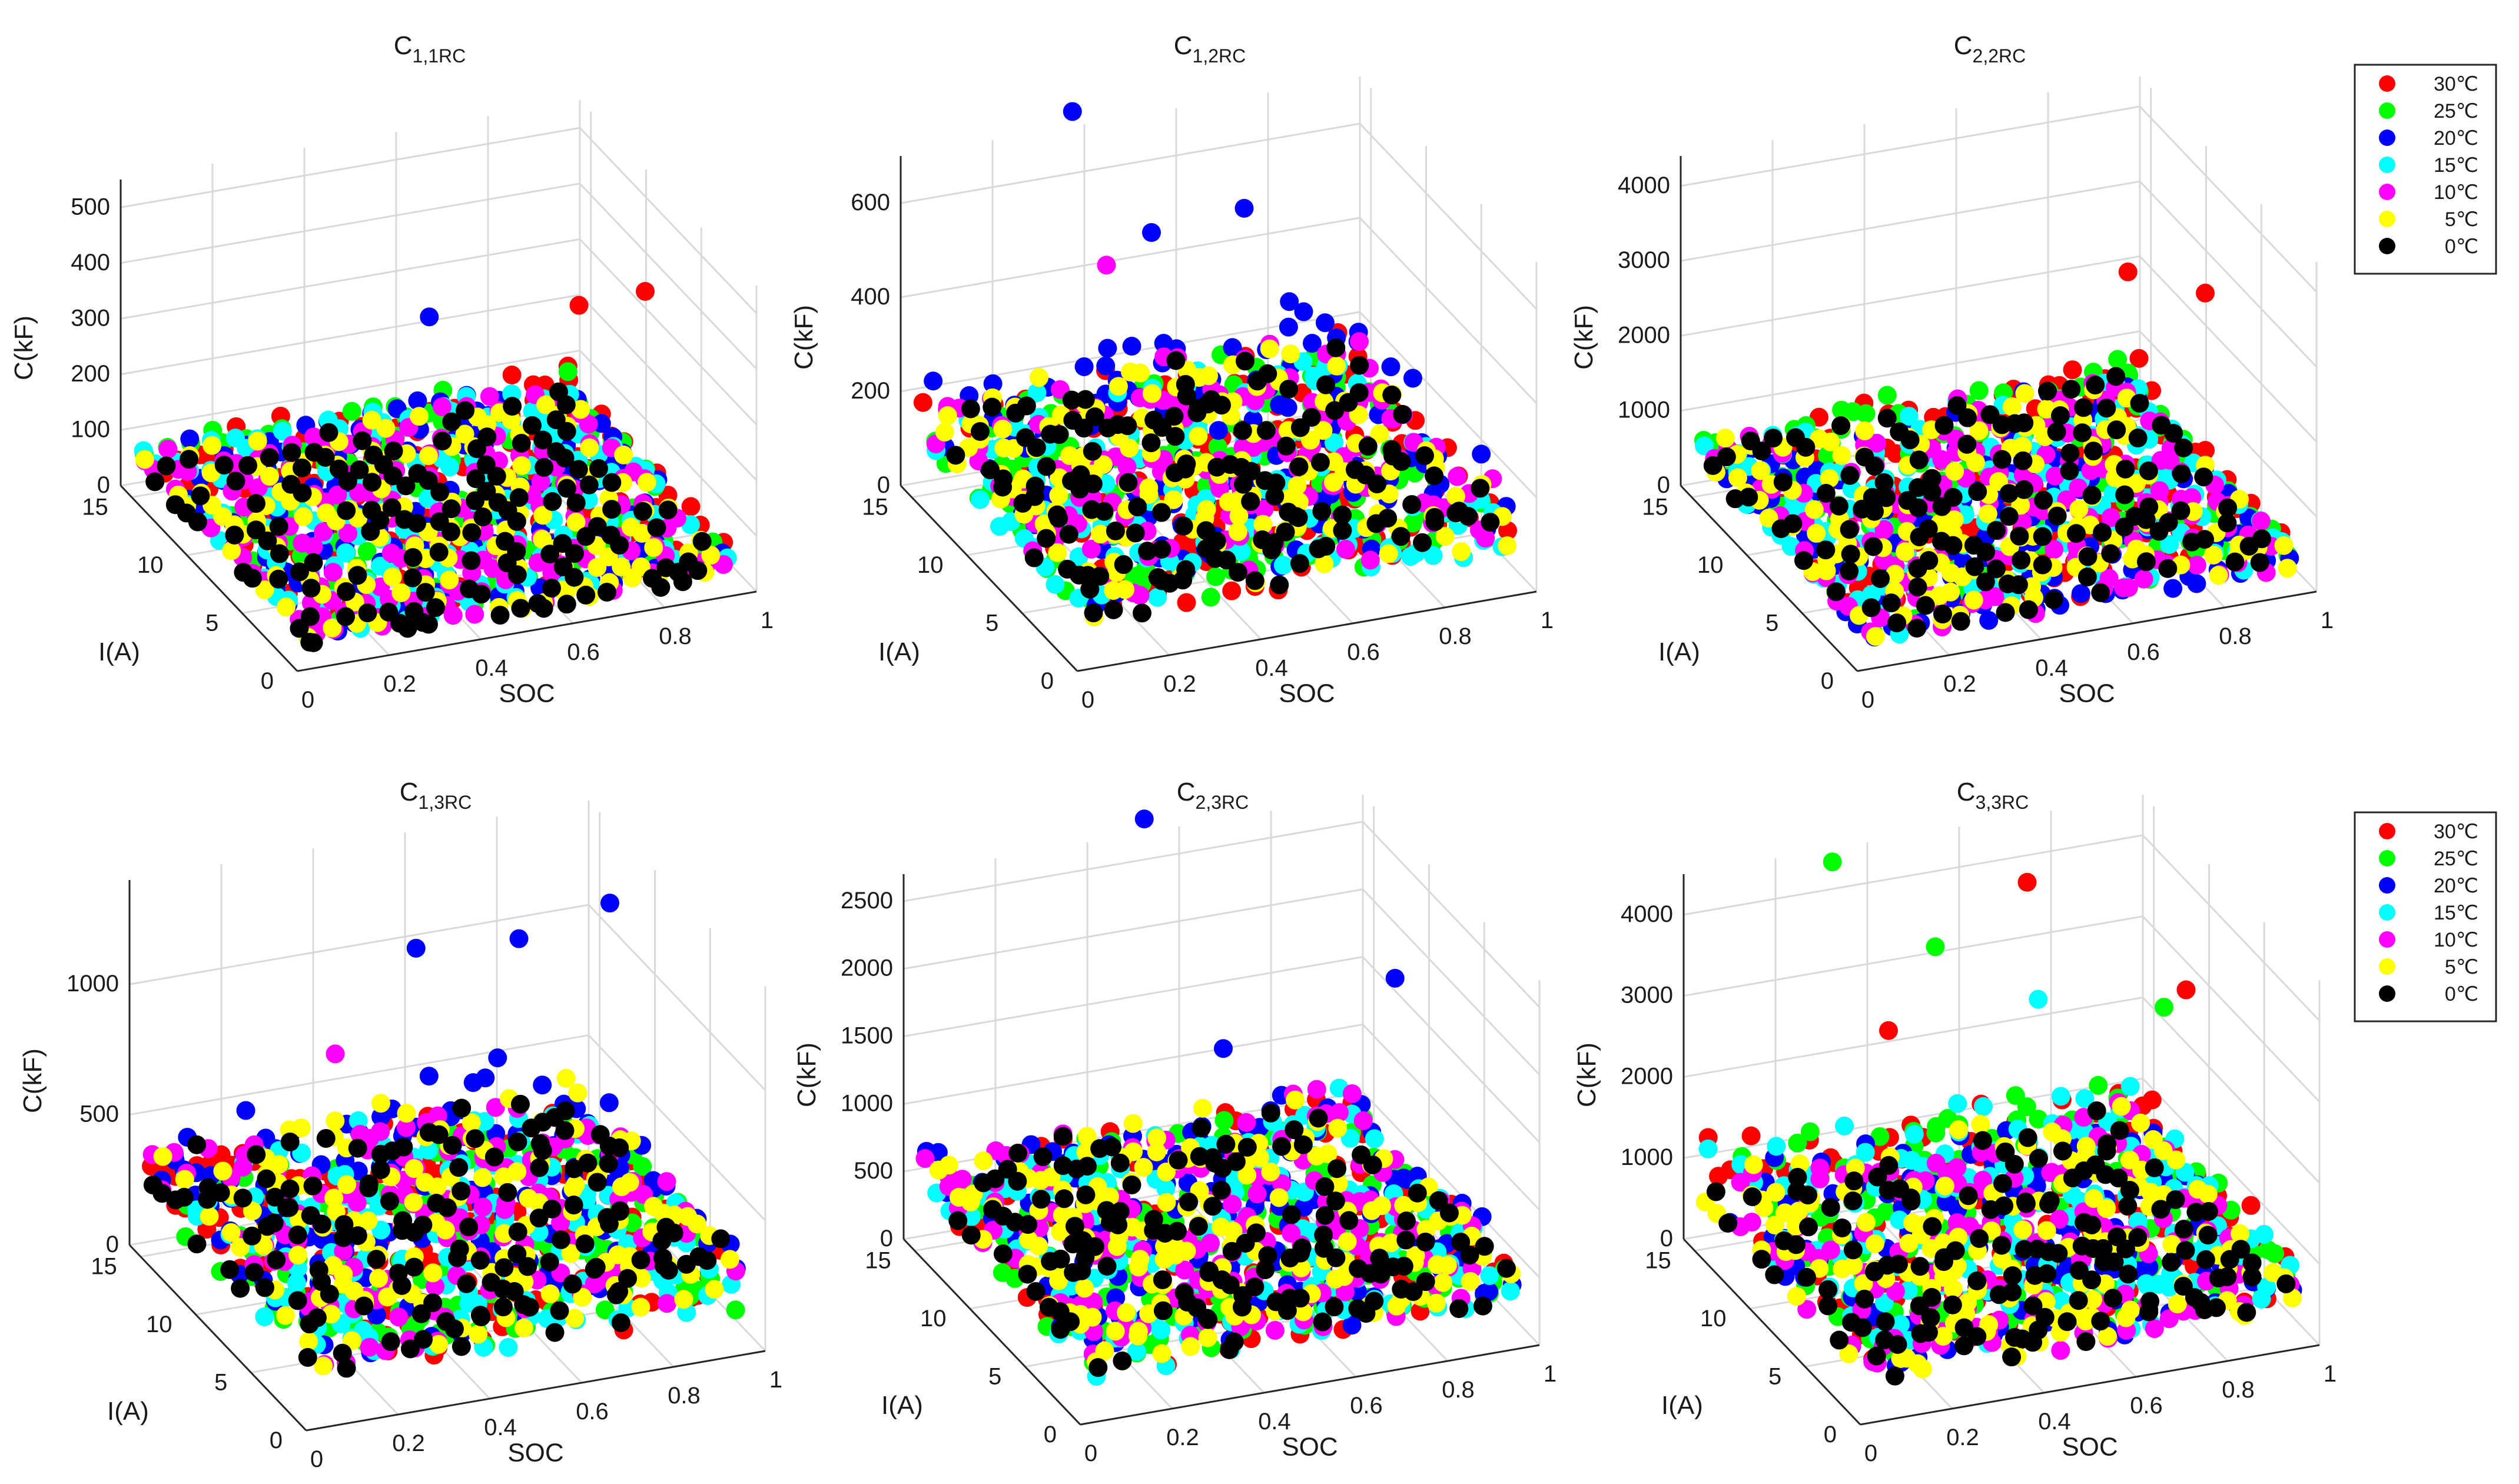 The height and width of the screenshot is (1484, 2519). Describe the element at coordinates (1274, 1422) in the screenshot. I see `x-tick-label: 0.4` at that location.